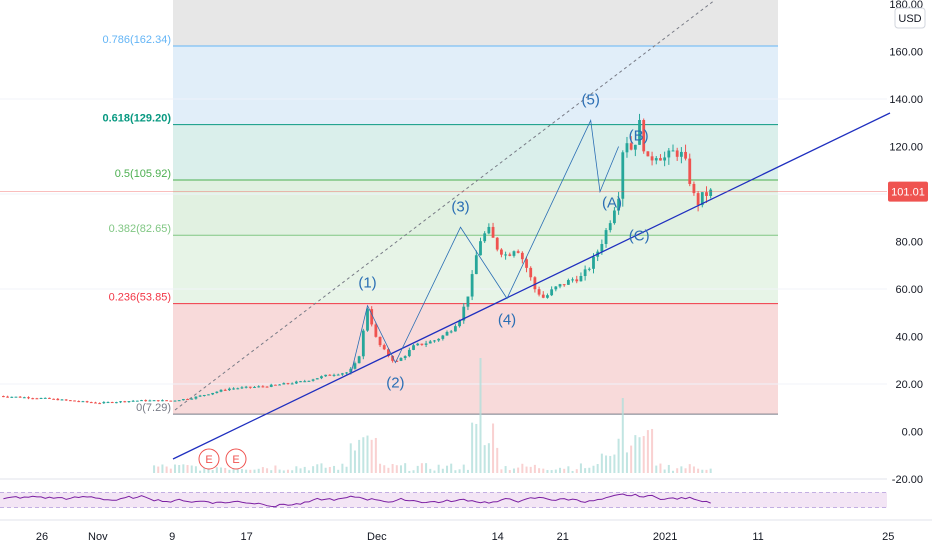 Image resolution: width=932 pixels, height=555 pixels. Describe the element at coordinates (137, 40) in the screenshot. I see `fib-label-0.786: 0.786(162.34)` at that location.